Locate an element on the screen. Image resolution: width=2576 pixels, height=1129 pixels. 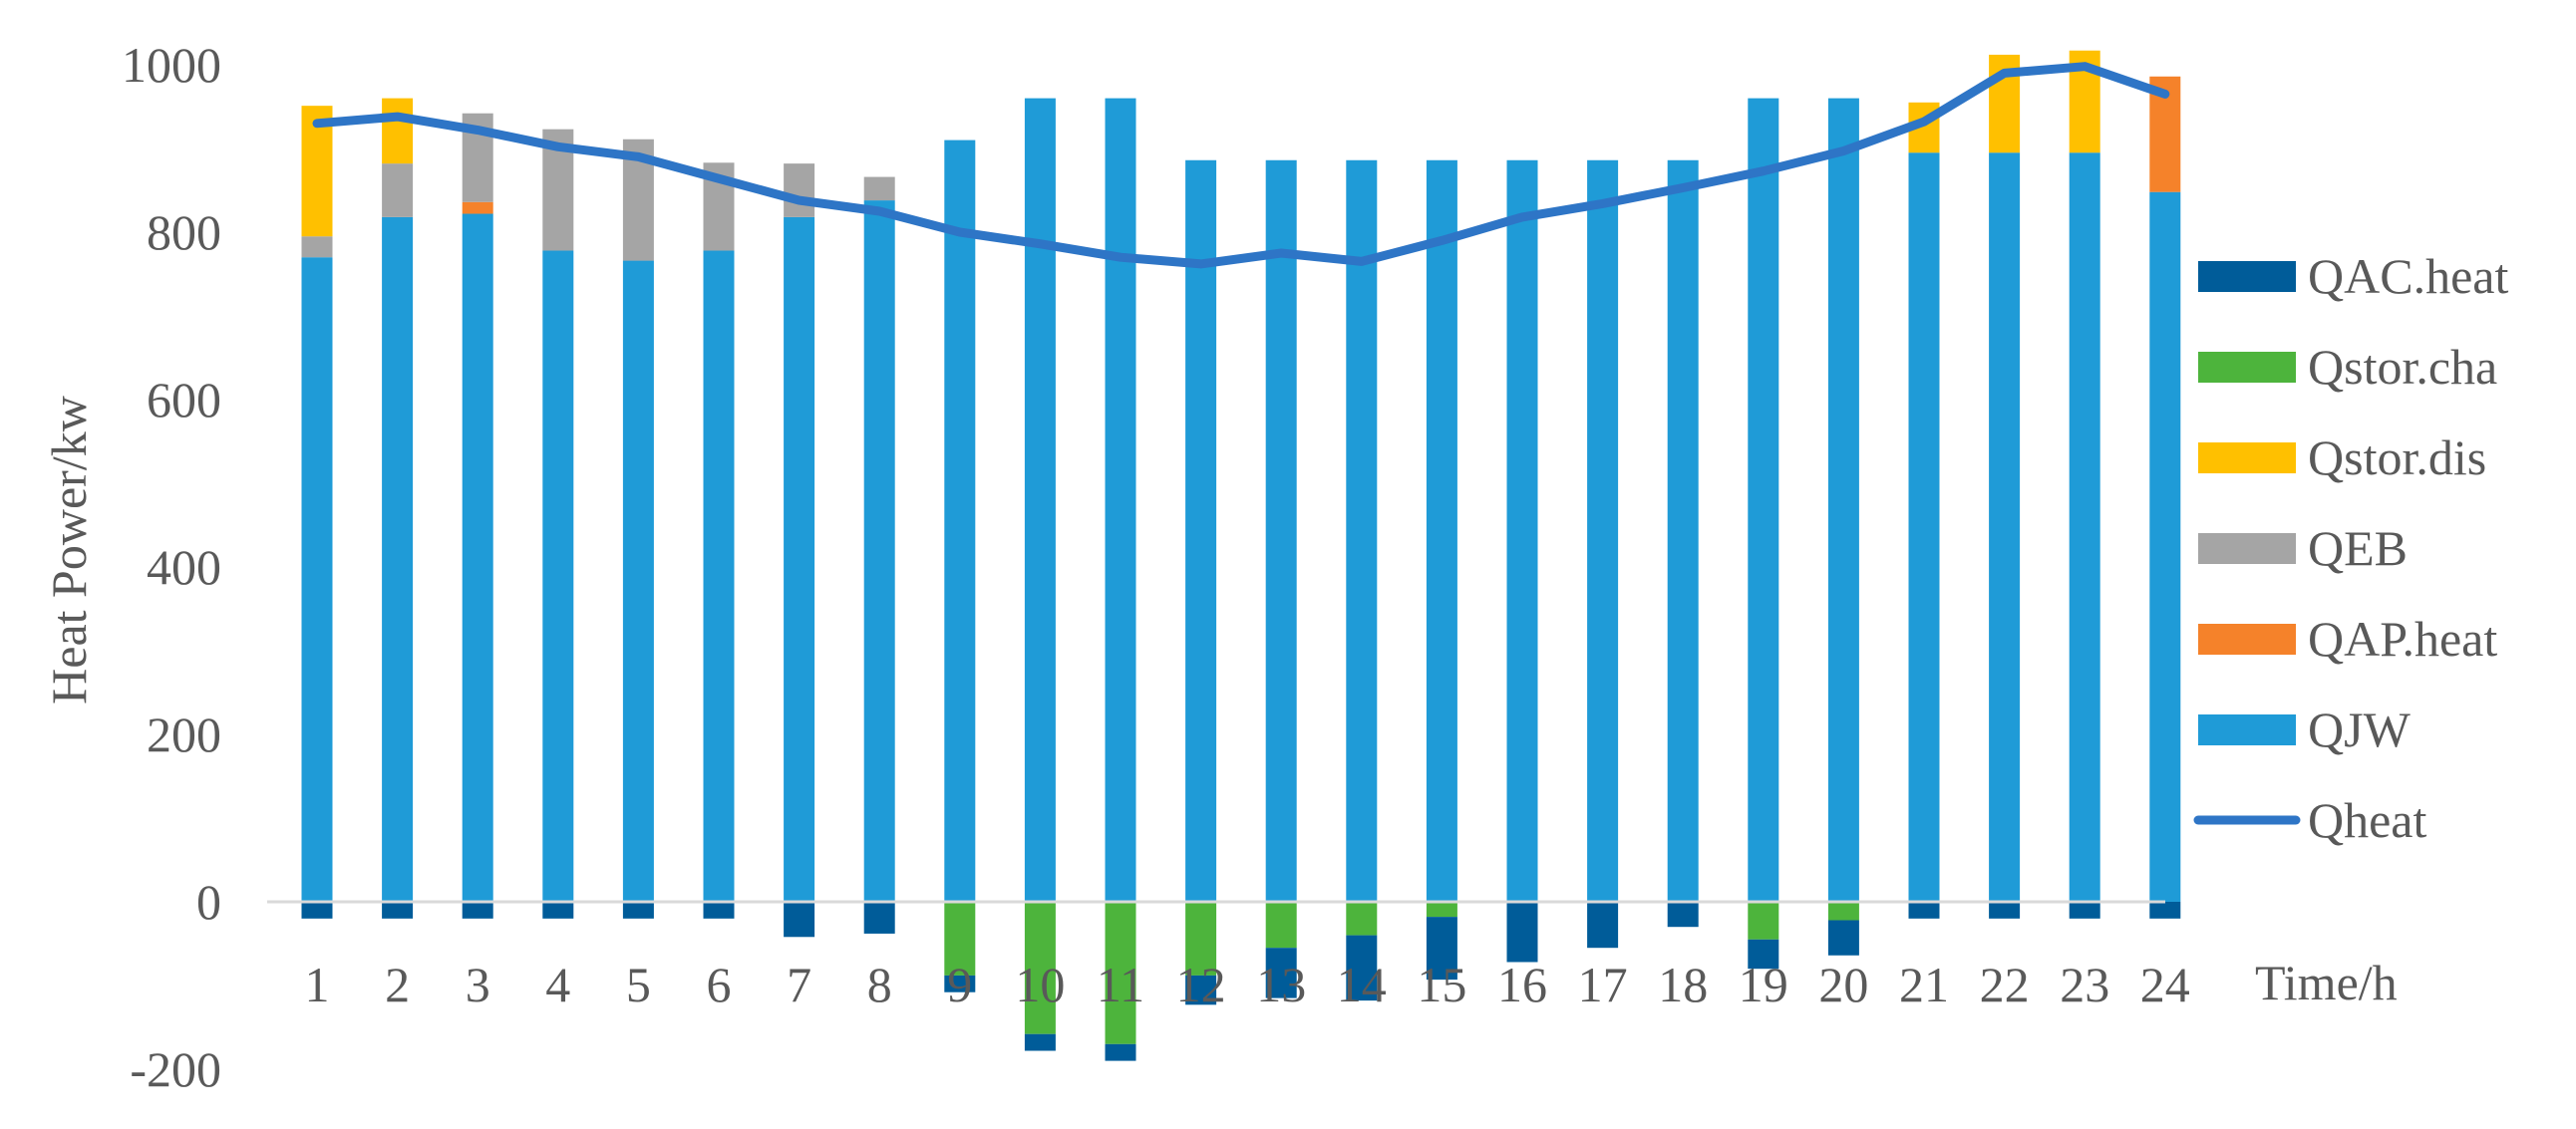
legend-item-qeb: QEB is located at coordinates (2303, 548).